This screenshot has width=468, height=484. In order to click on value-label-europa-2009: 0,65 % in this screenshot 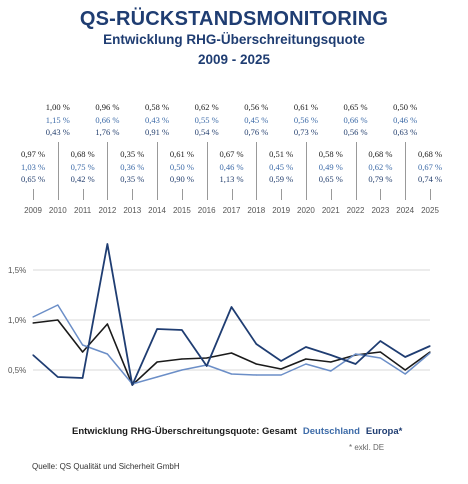, I will do `click(33, 179)`.